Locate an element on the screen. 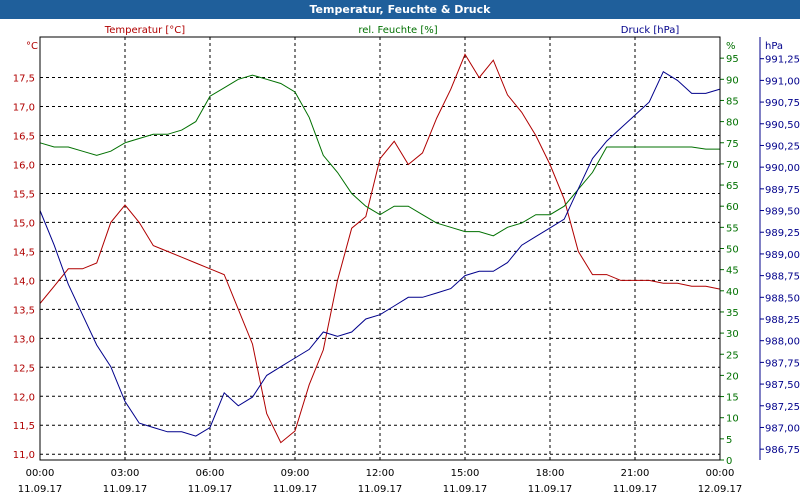 The width and height of the screenshot is (800, 500). pressure-tick-label: 989,75 is located at coordinates (782, 190).